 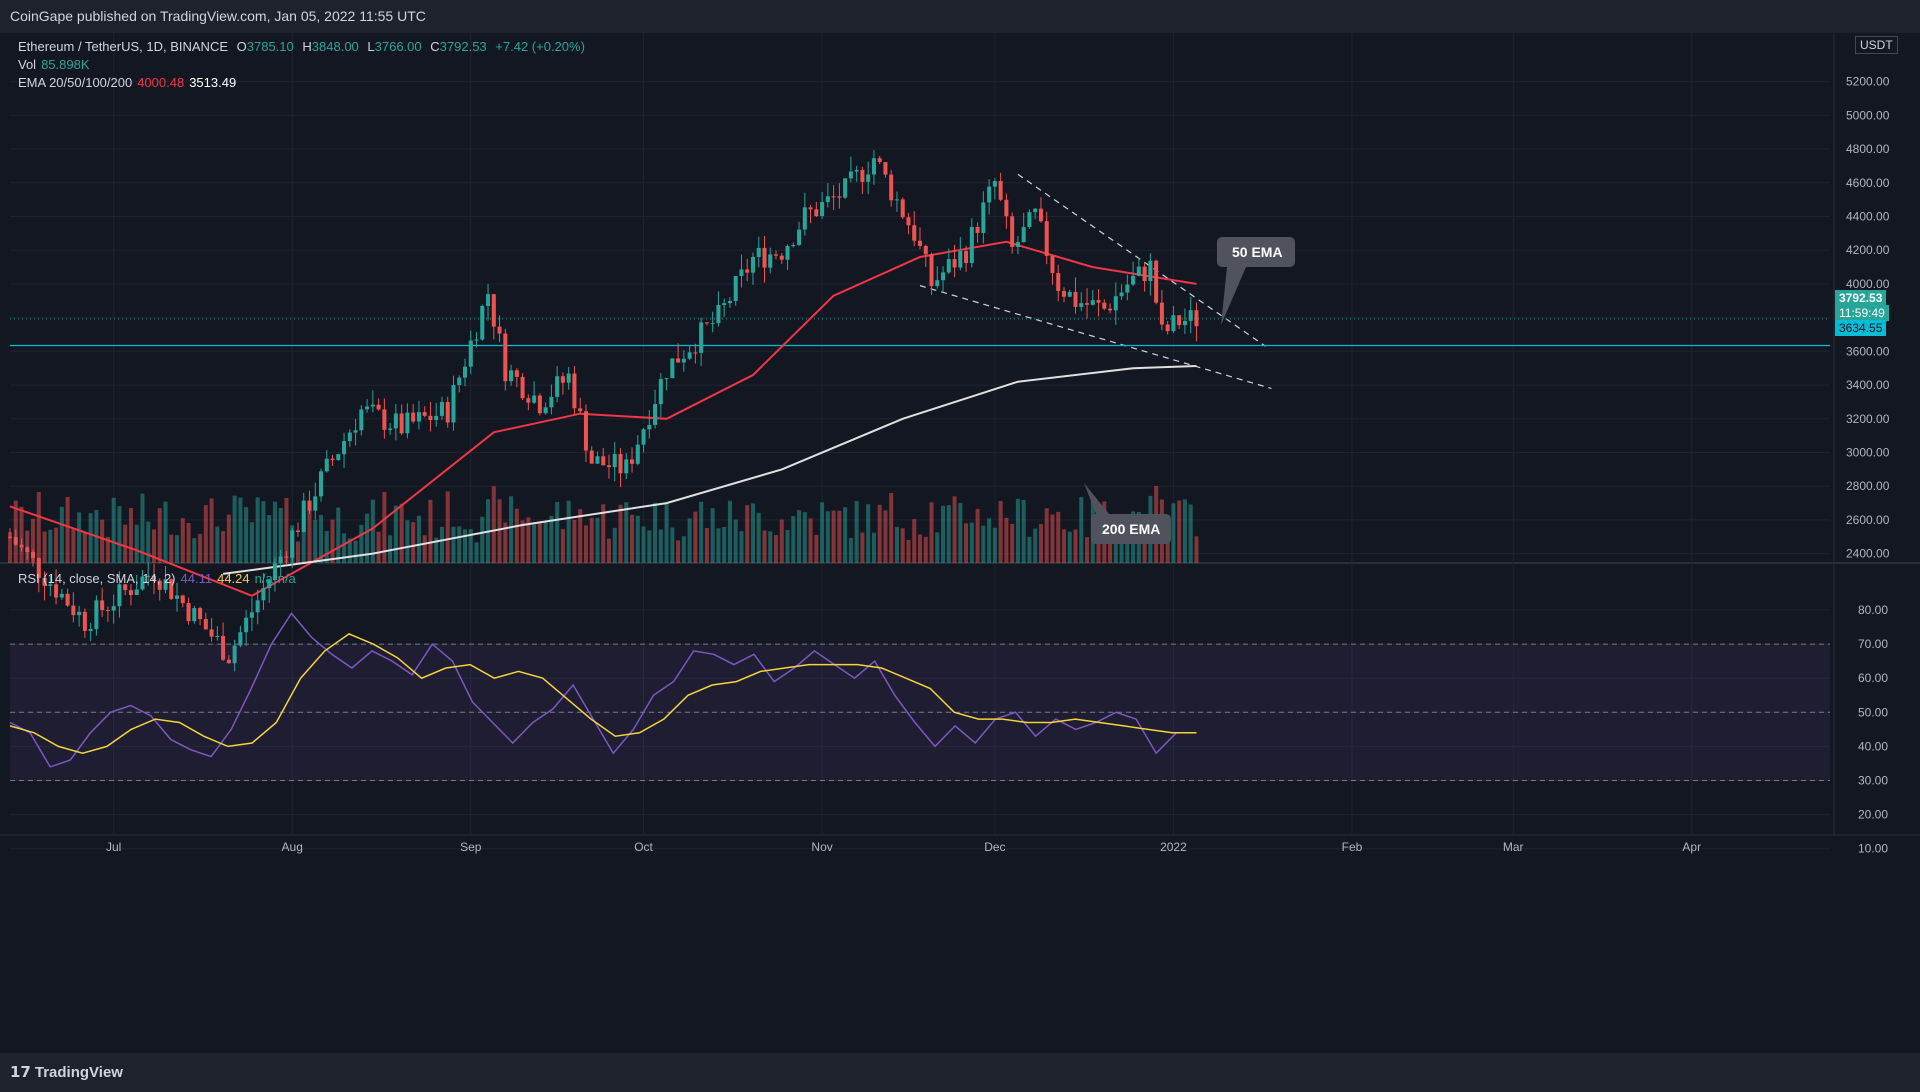 What do you see at coordinates (270, 46) in the screenshot?
I see `open-value: 3785.10` at bounding box center [270, 46].